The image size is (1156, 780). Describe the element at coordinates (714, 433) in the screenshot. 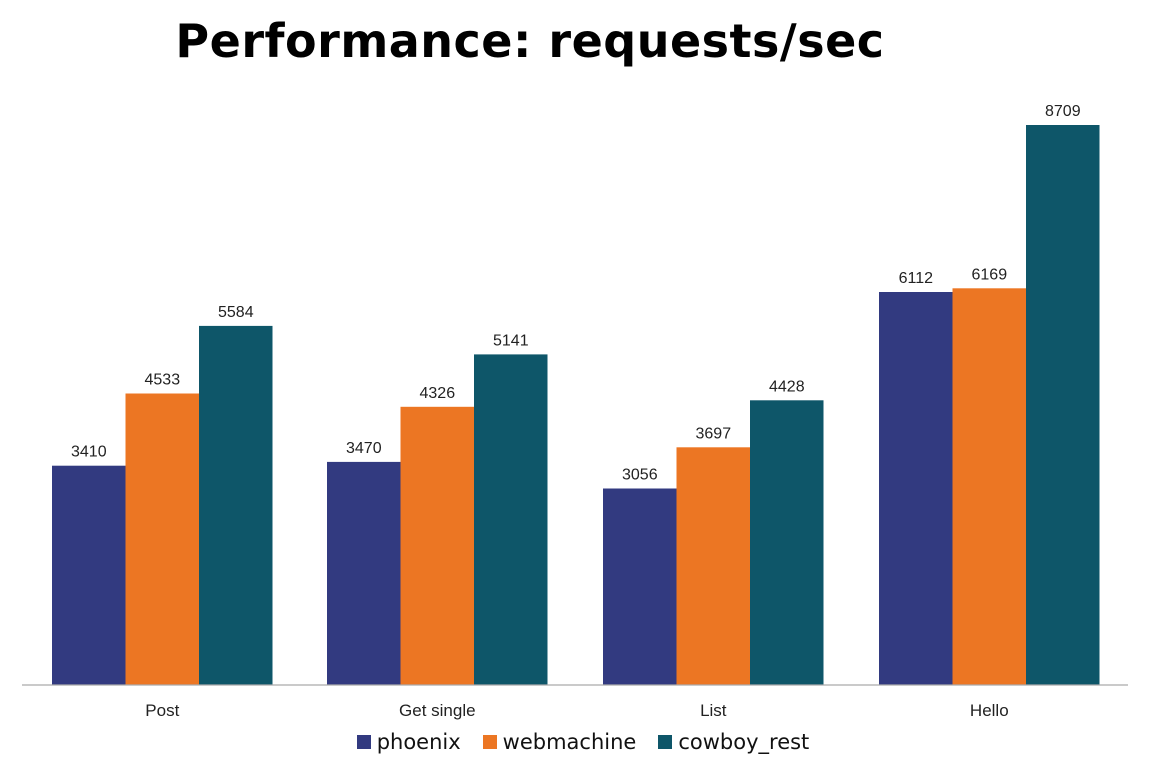

I see `value-label-webmachine-list: 3697` at that location.